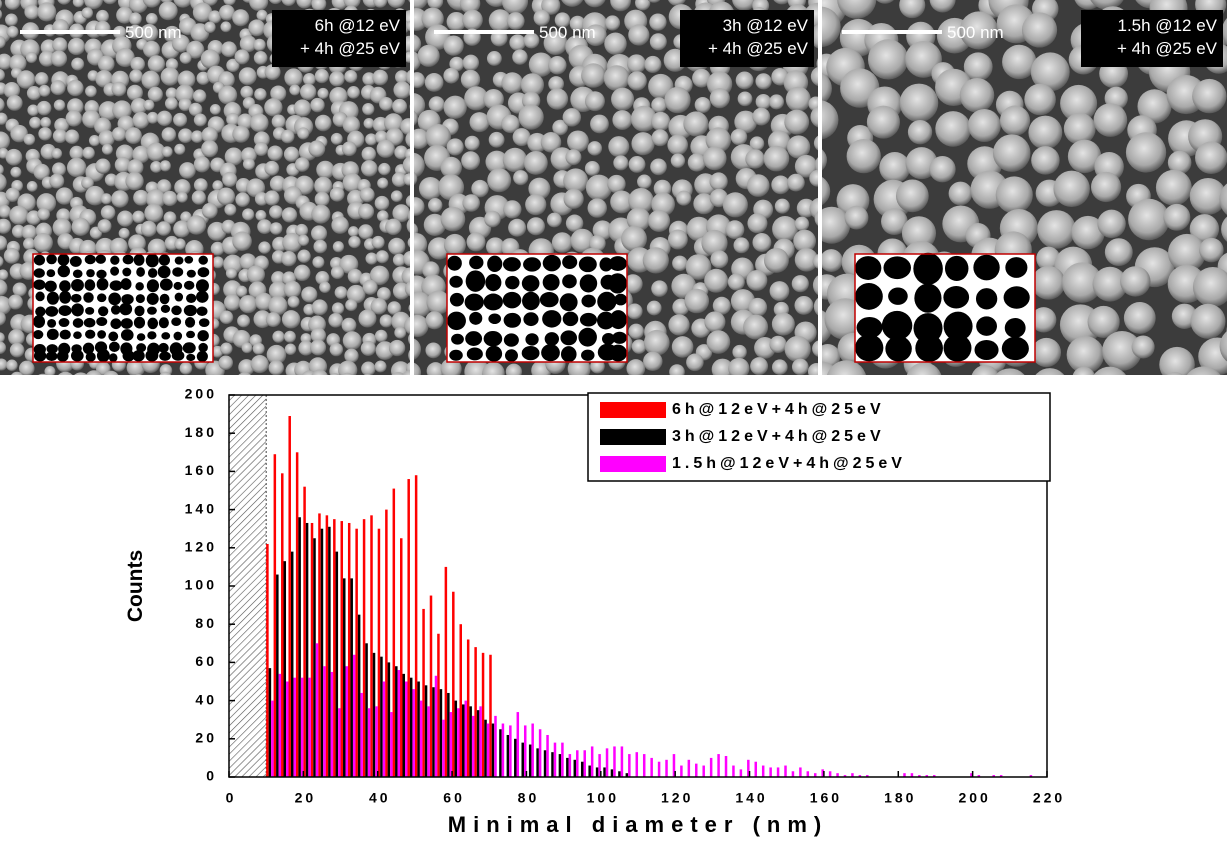  Describe the element at coordinates (677, 798) in the screenshot. I see `x-tick-label: 120` at that location.